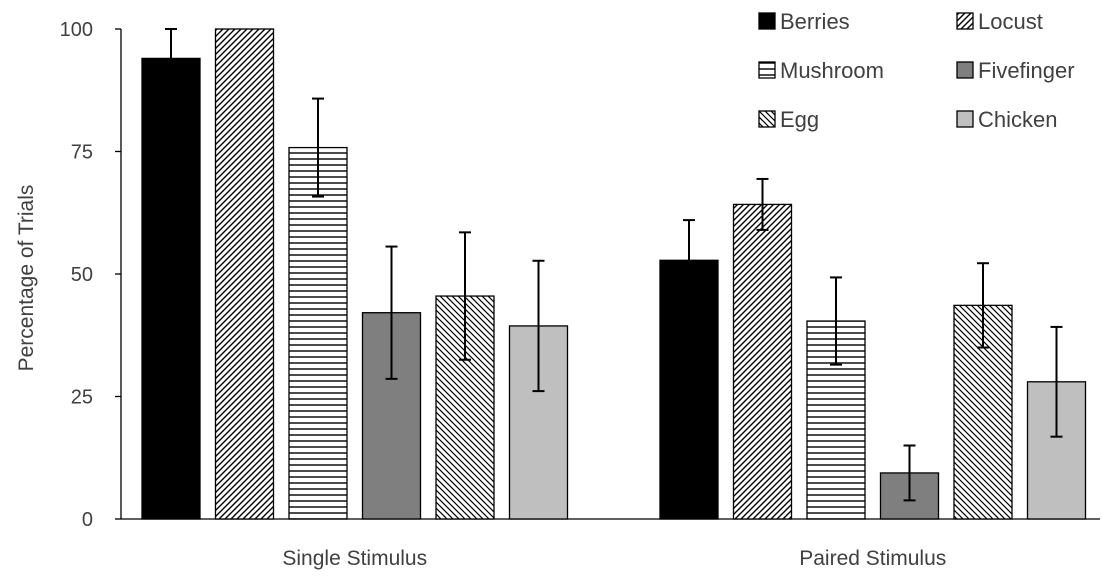 Image resolution: width=1102 pixels, height=579 pixels. Describe the element at coordinates (244, 274) in the screenshot. I see `bar-locust-single` at that location.